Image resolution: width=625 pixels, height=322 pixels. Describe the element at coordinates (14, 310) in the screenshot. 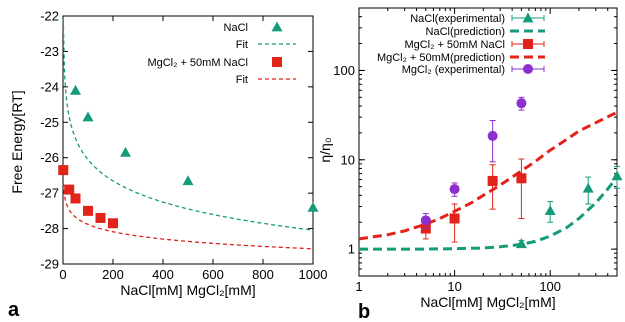

I see `panel-label: a` at that location.